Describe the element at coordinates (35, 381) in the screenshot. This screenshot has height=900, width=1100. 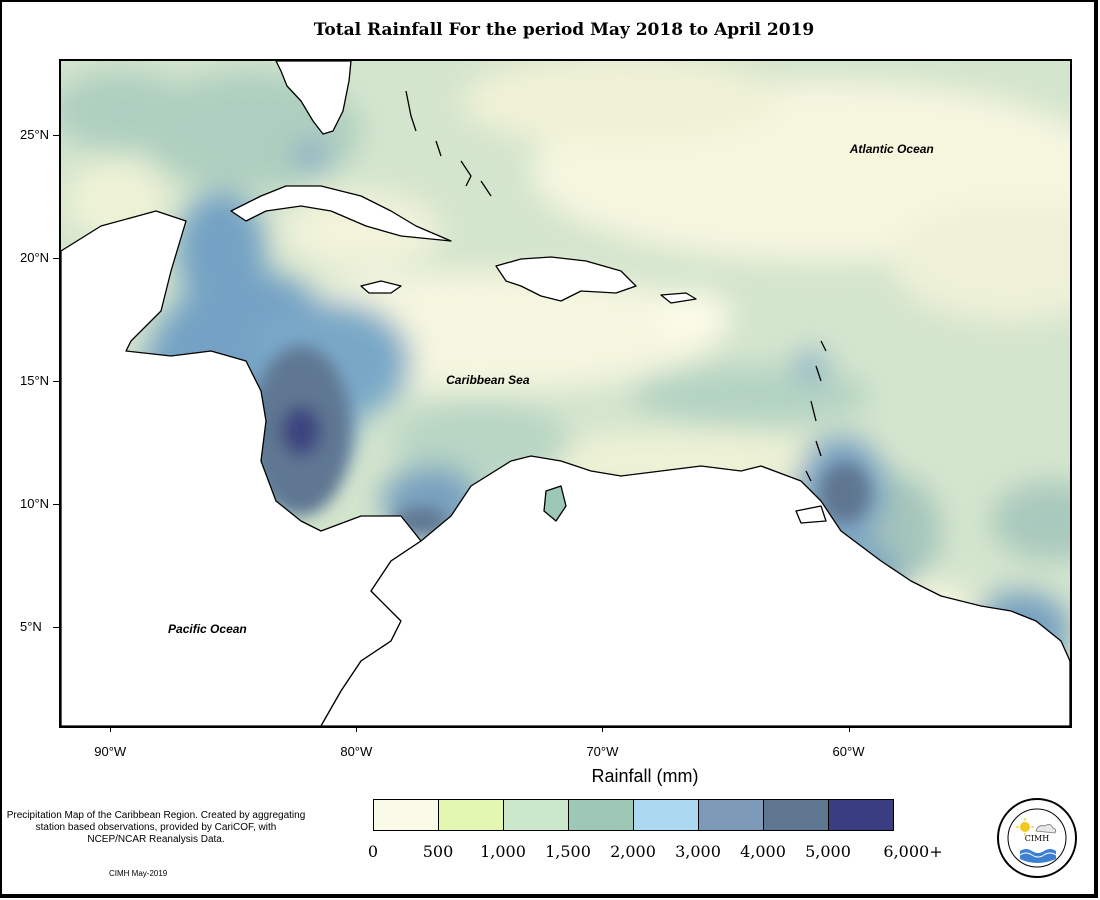
I see `y-tick-label: 15°N` at that location.